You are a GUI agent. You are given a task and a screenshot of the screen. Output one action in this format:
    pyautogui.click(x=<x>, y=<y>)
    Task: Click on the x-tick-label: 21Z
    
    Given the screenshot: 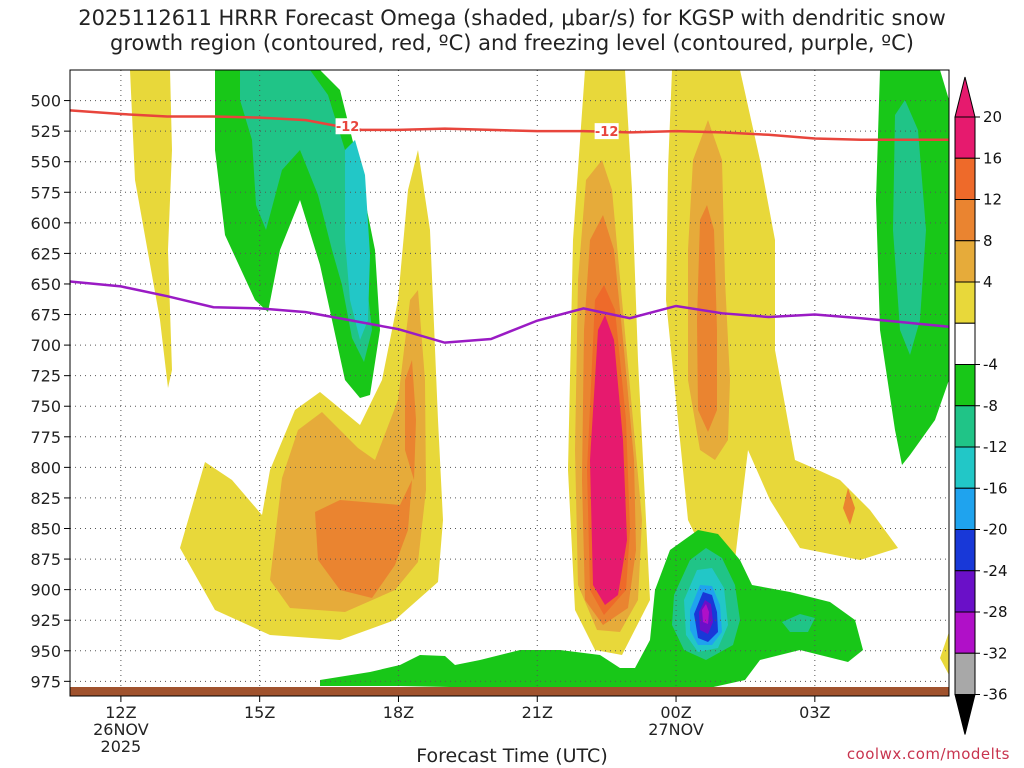 What is the action you would take?
    pyautogui.click(x=537, y=712)
    